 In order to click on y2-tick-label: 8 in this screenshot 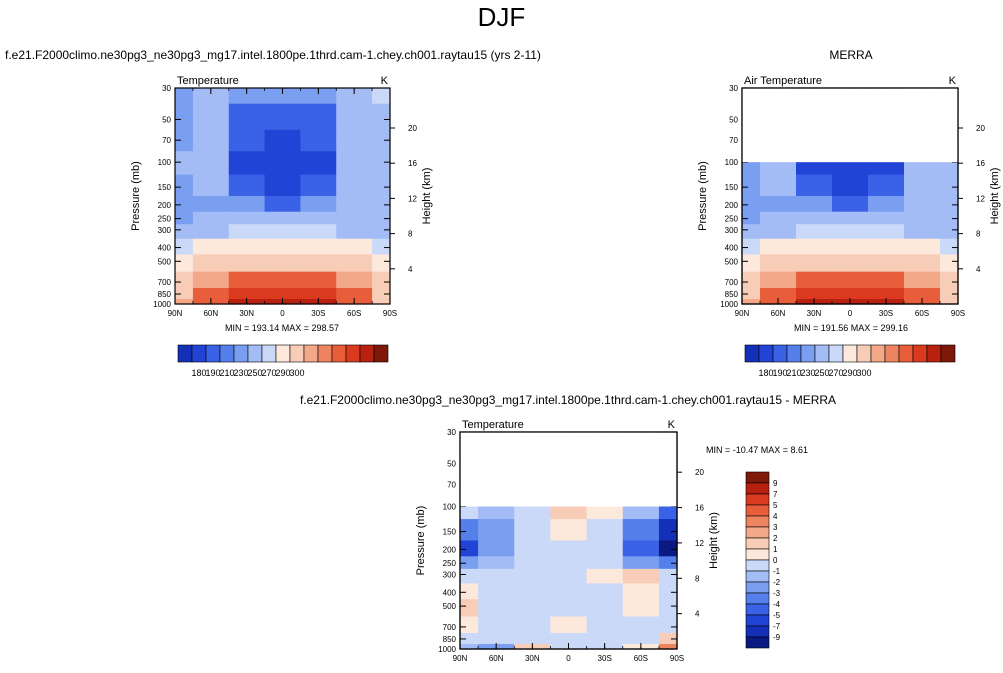, I will do `click(978, 234)`.